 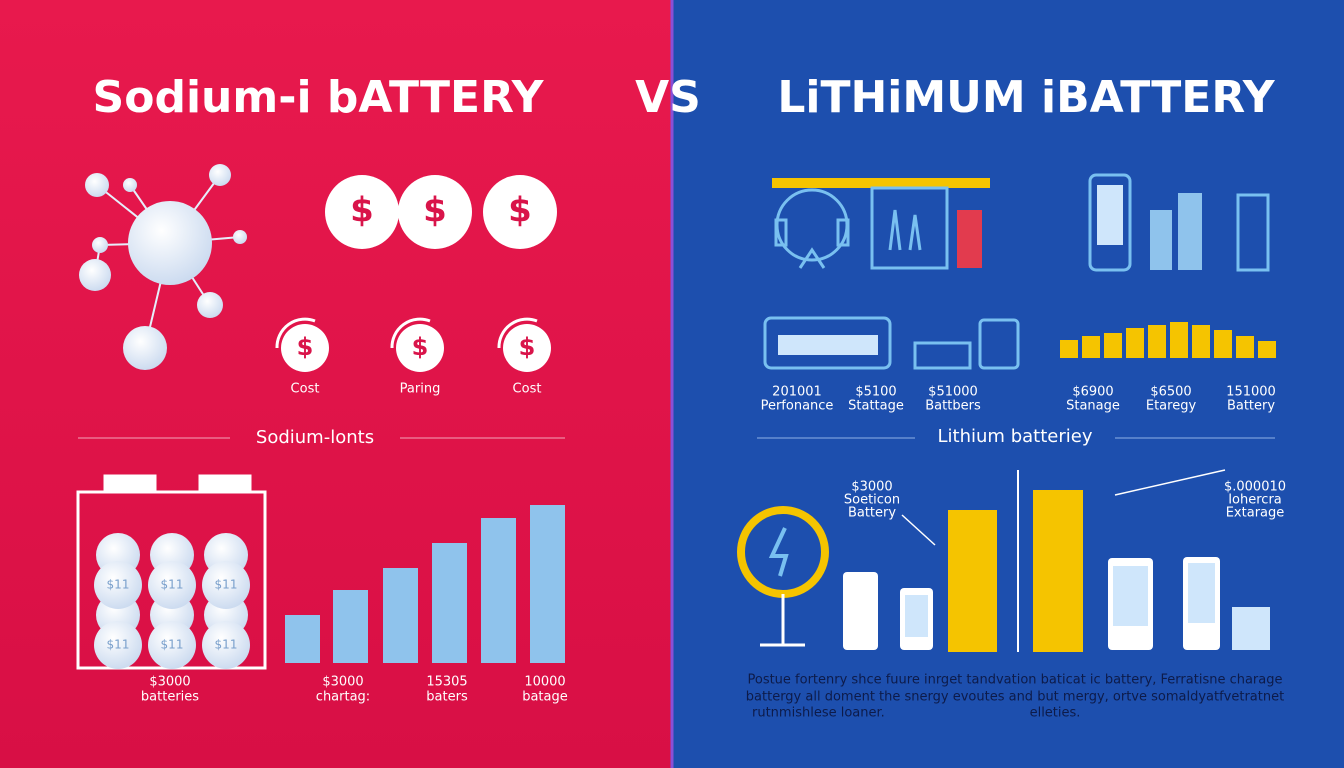 I want to click on device-name: Etaregy, so click(x=1171, y=406).